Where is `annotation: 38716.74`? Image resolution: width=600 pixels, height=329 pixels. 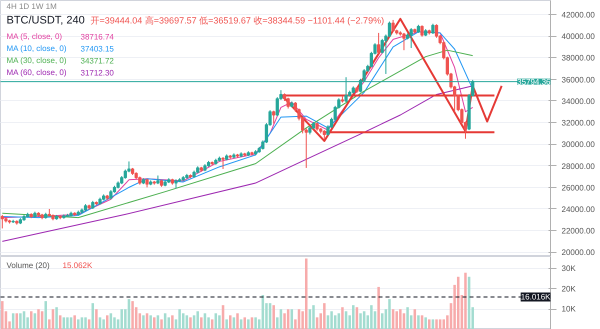
annotation: 38716.74 is located at coordinates (97, 37).